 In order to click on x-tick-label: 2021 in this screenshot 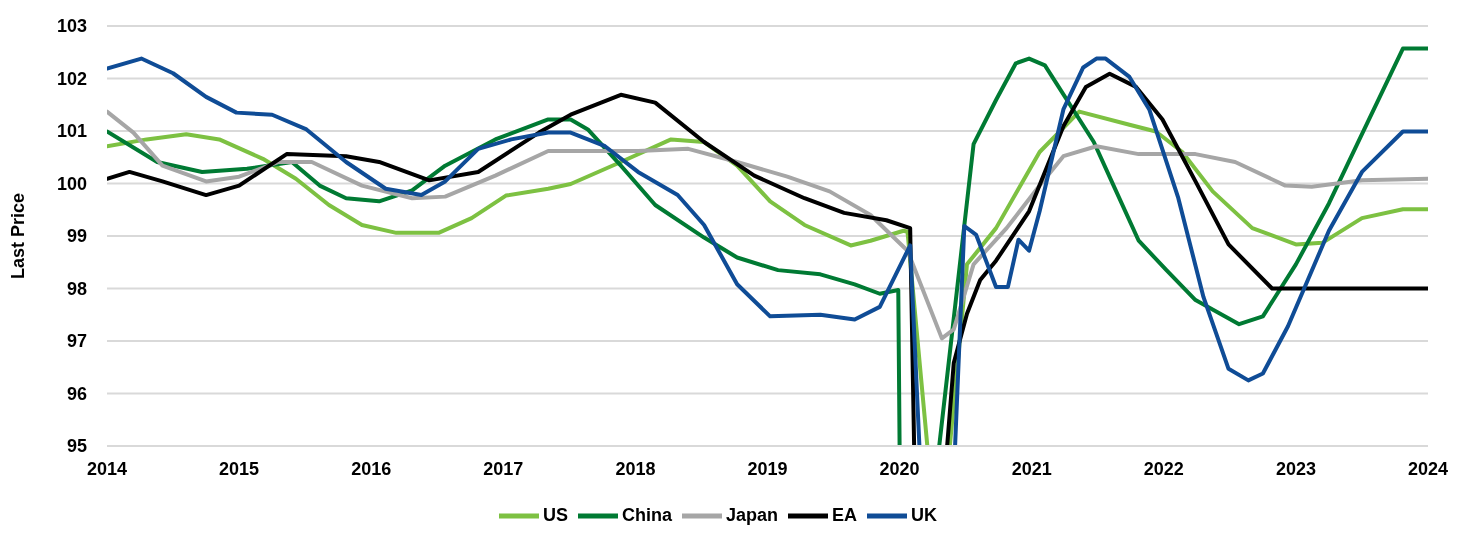, I will do `click(1031, 468)`.